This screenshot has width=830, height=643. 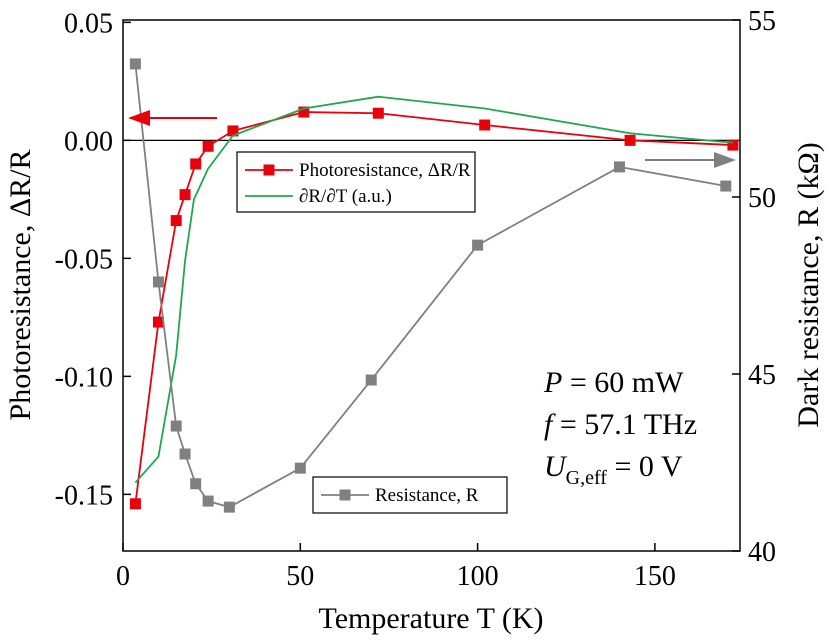 I want to click on annotation-part: = 0 V, so click(x=645, y=466).